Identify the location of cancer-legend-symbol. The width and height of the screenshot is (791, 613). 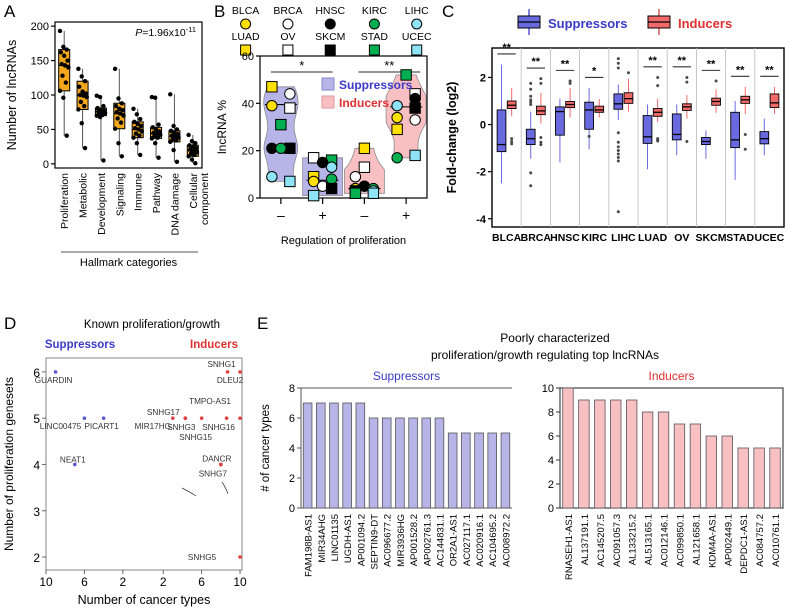
(246, 24).